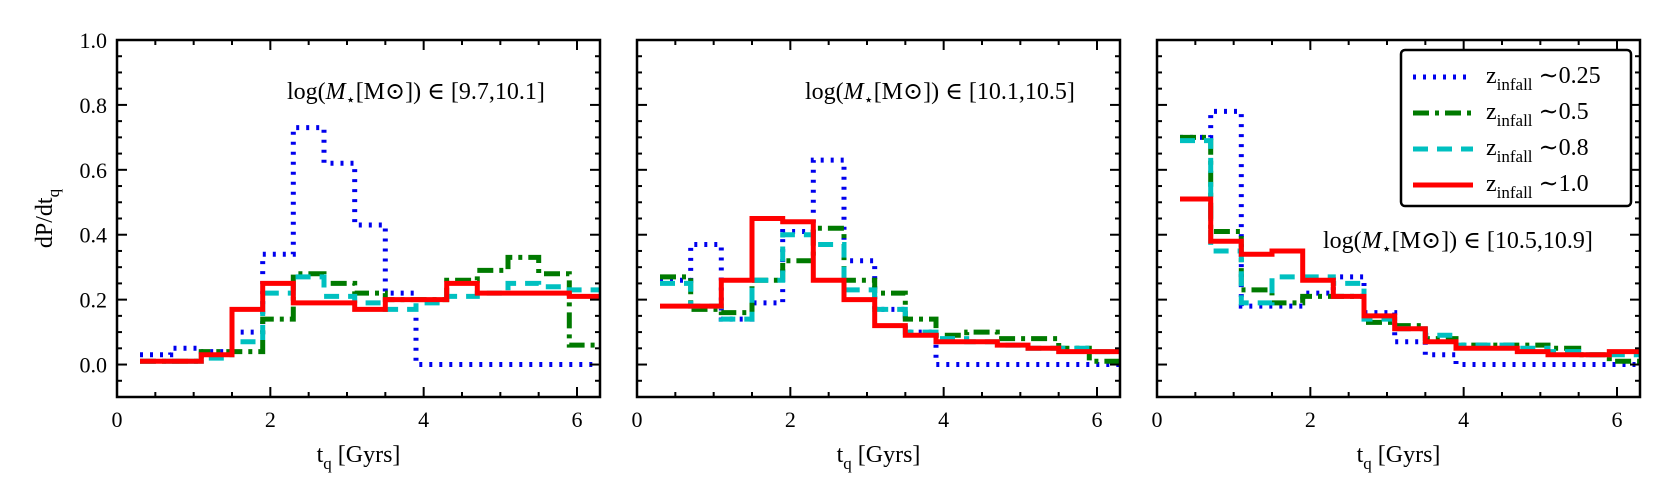 The image size is (1661, 500). What do you see at coordinates (94, 40) in the screenshot?
I see `y-tick-label: 1.0` at bounding box center [94, 40].